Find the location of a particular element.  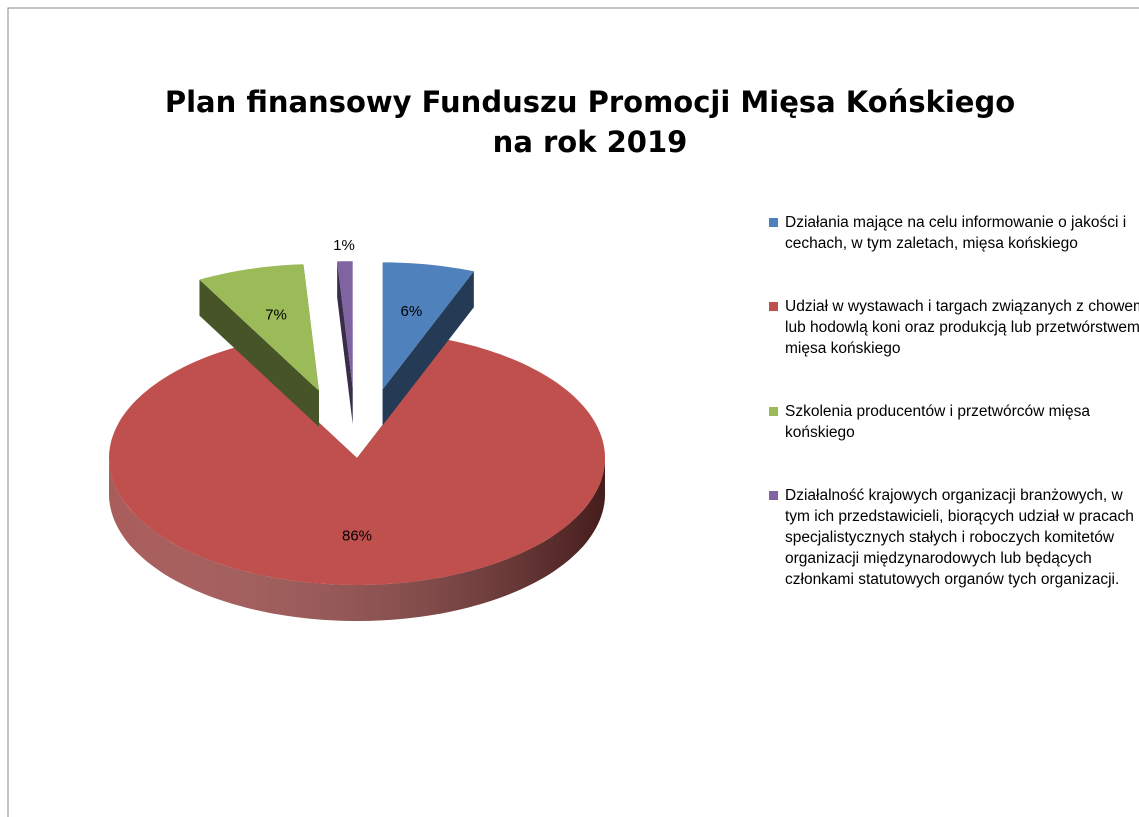

data-label: 6% is located at coordinates (412, 311).